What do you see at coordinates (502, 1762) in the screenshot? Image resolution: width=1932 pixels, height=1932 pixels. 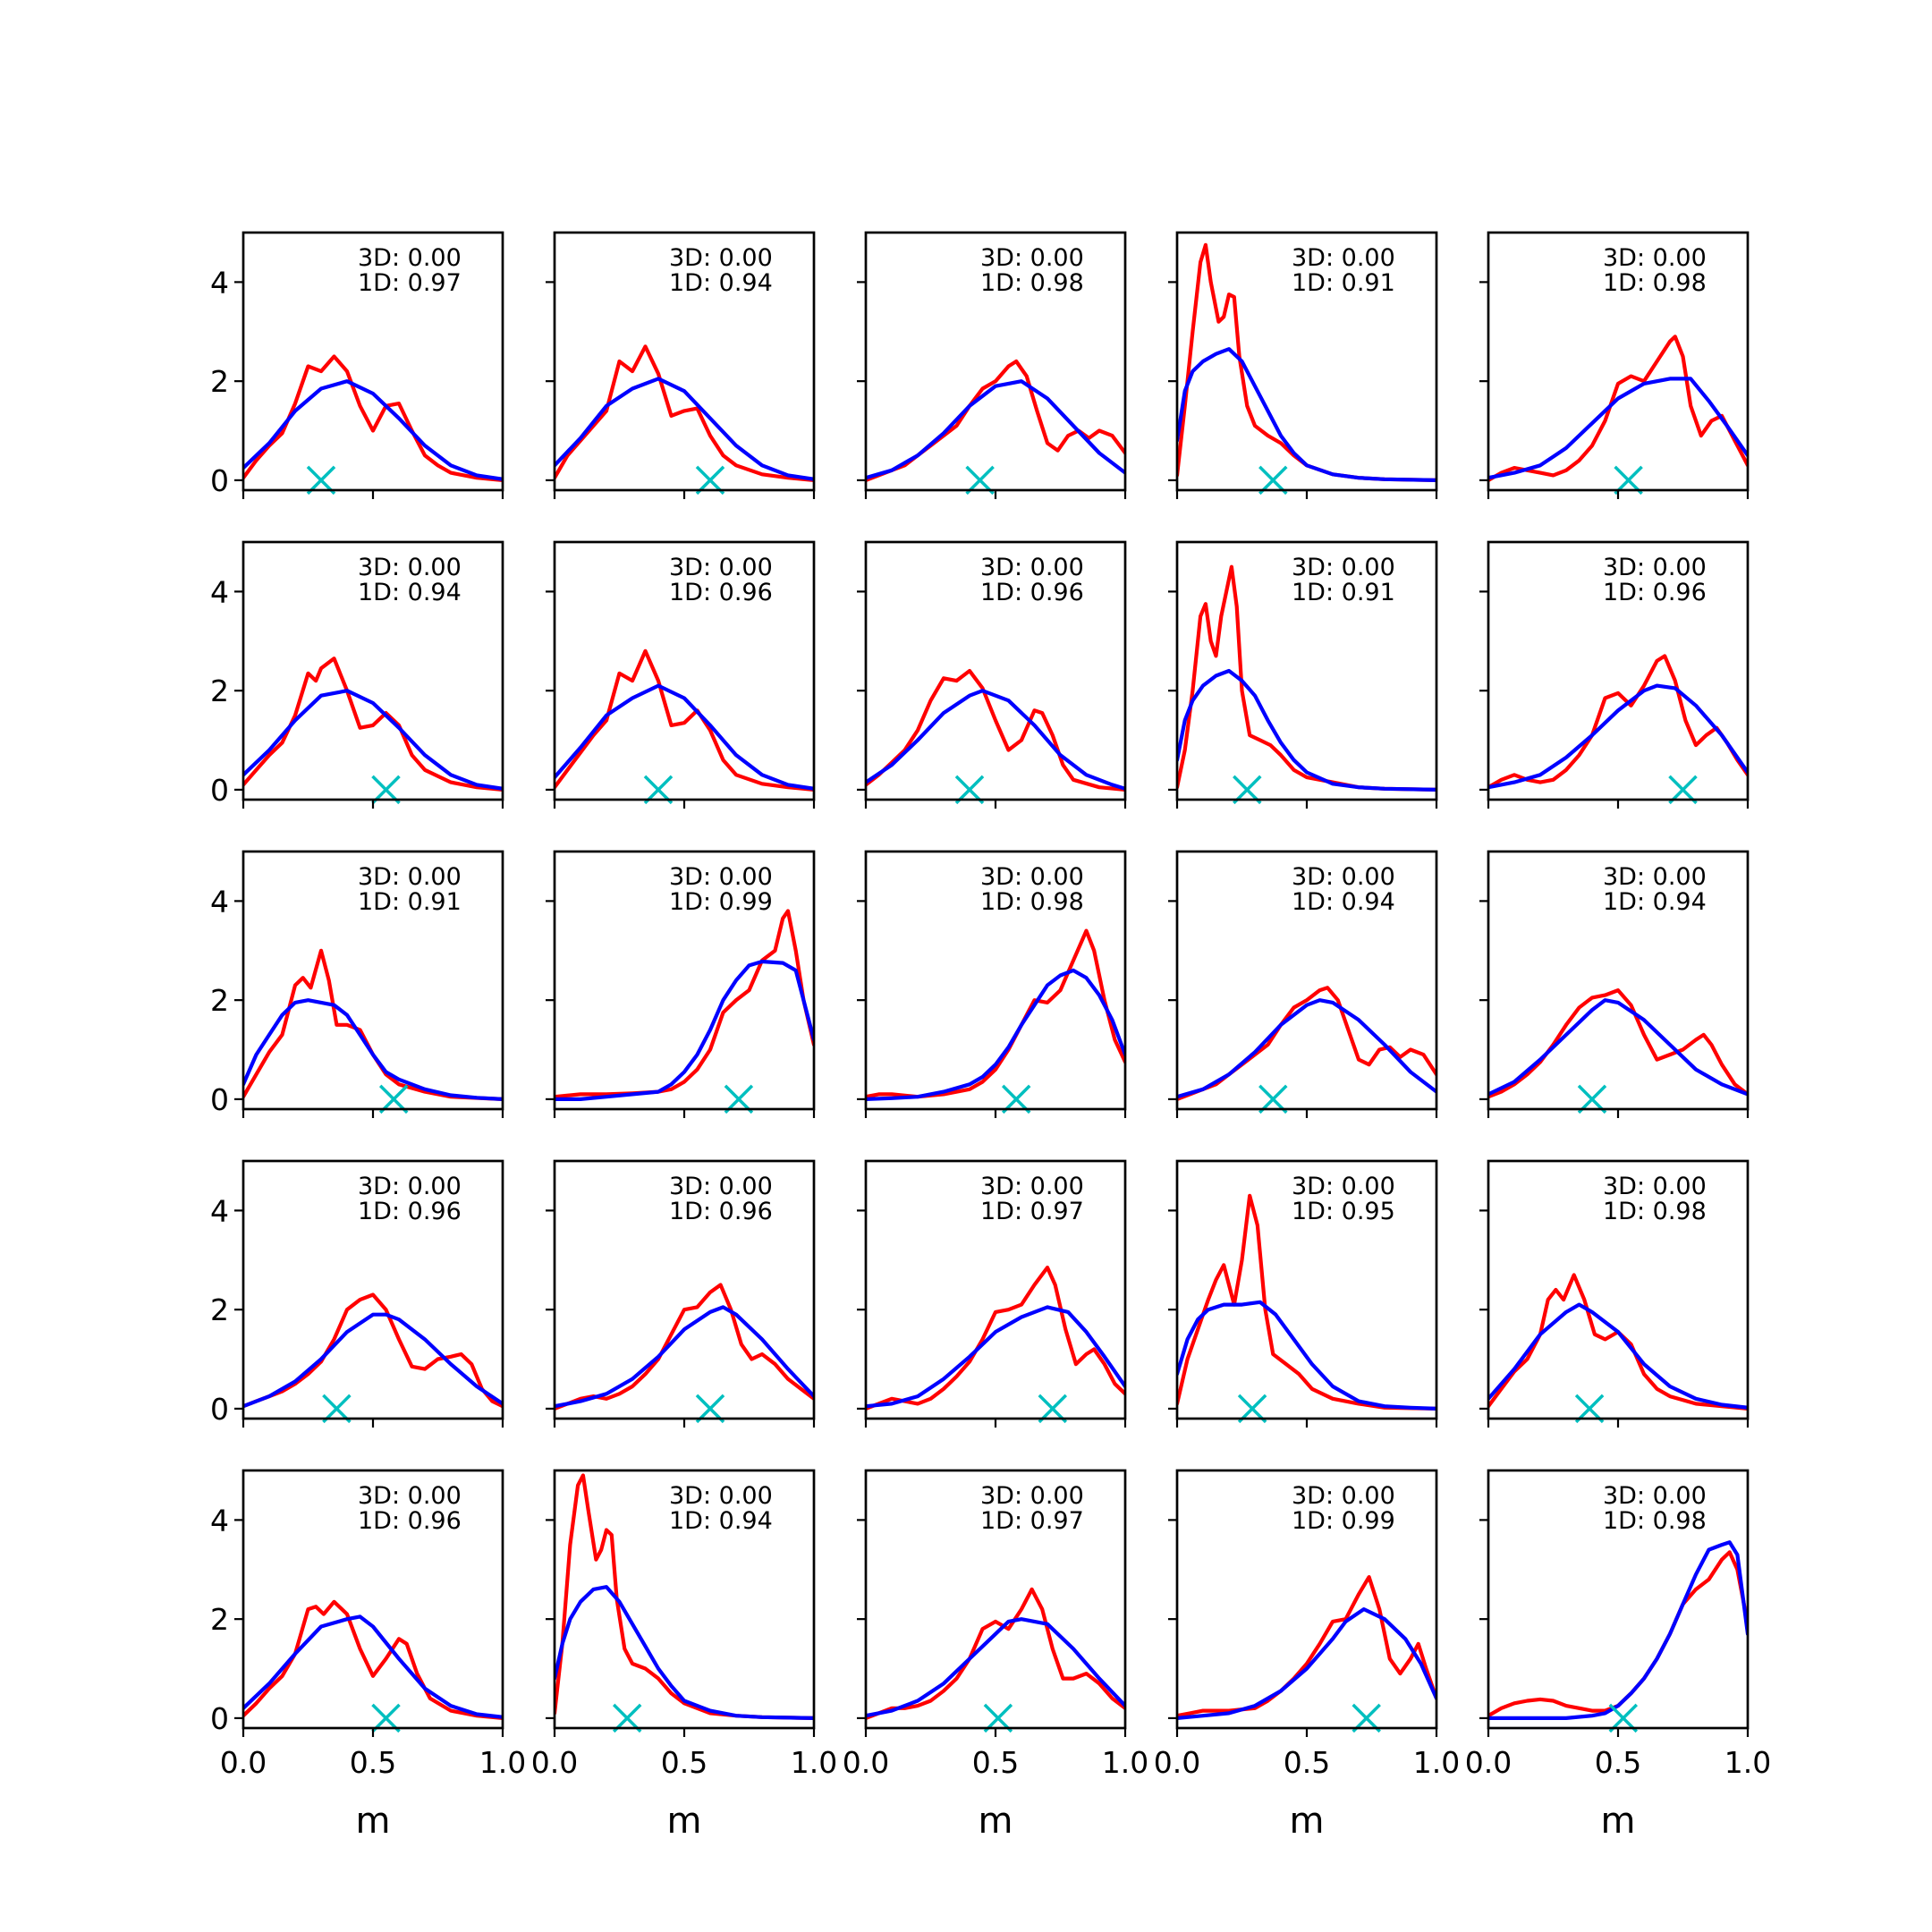 I see `x-tick-label: 1.0` at bounding box center [502, 1762].